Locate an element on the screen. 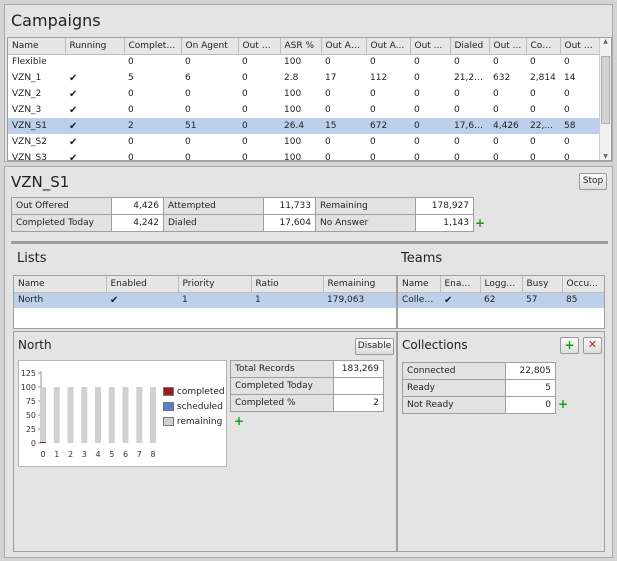 The height and width of the screenshot is (561, 617). legend-scheduled-swatch is located at coordinates (168, 406).